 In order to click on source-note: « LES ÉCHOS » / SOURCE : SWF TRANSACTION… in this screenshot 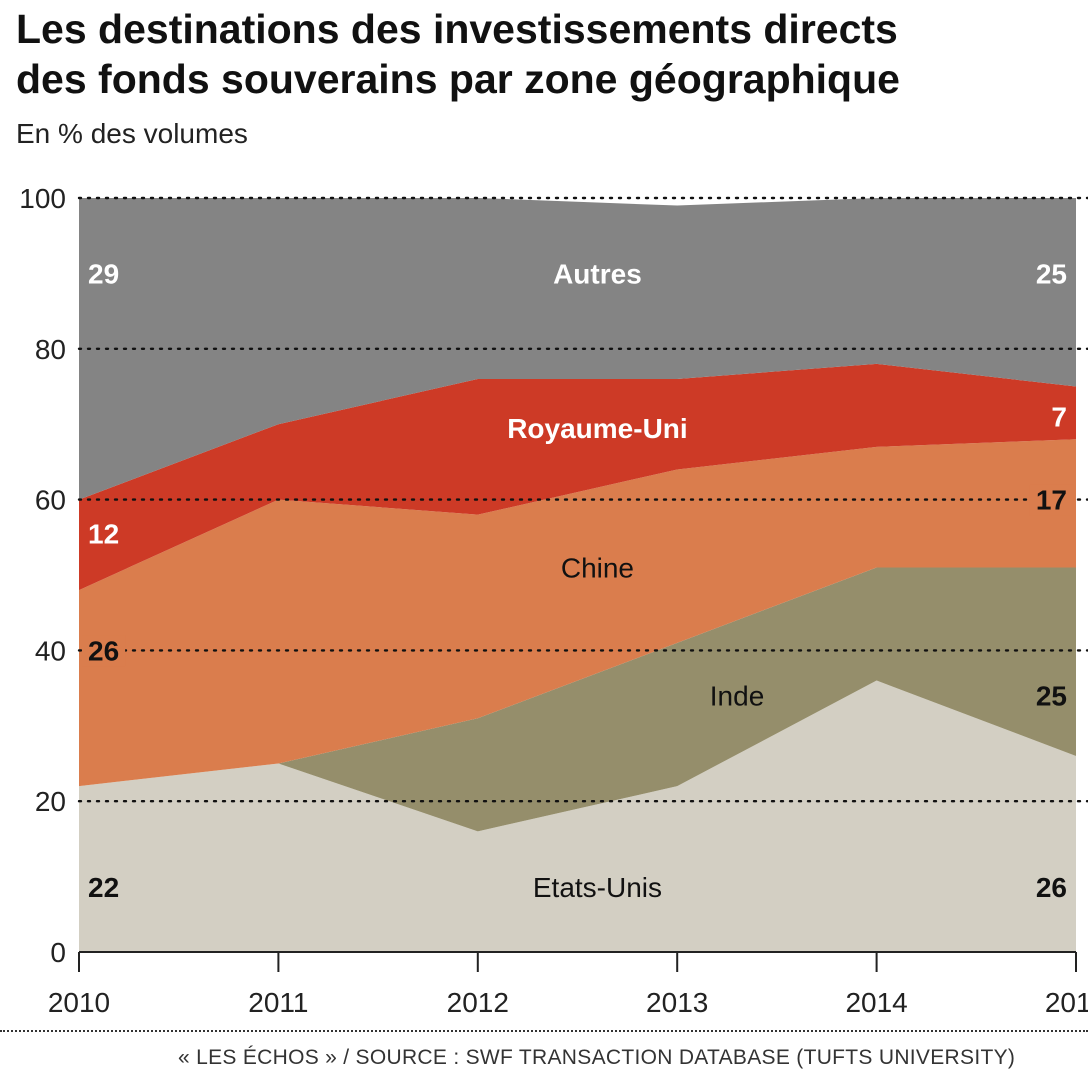, I will do `click(597, 1057)`.